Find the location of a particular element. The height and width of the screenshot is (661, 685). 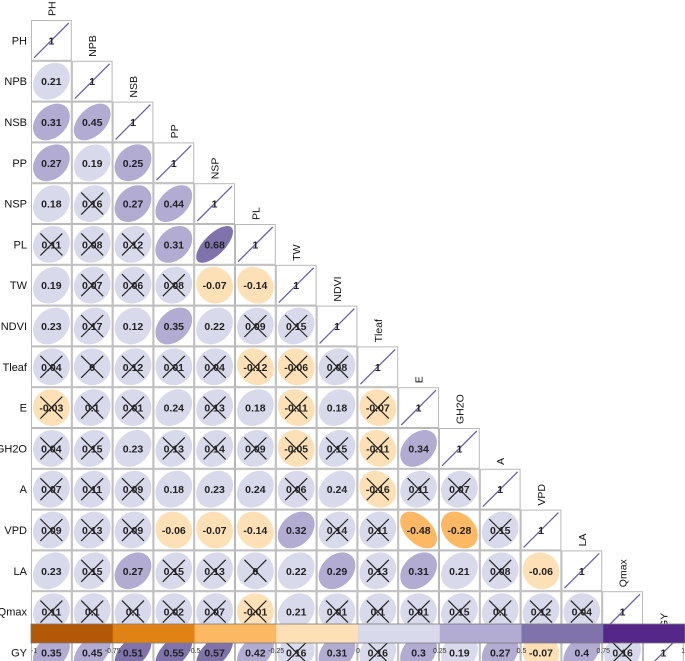

cell-GH2O-PL: 0.09 is located at coordinates (255, 448).